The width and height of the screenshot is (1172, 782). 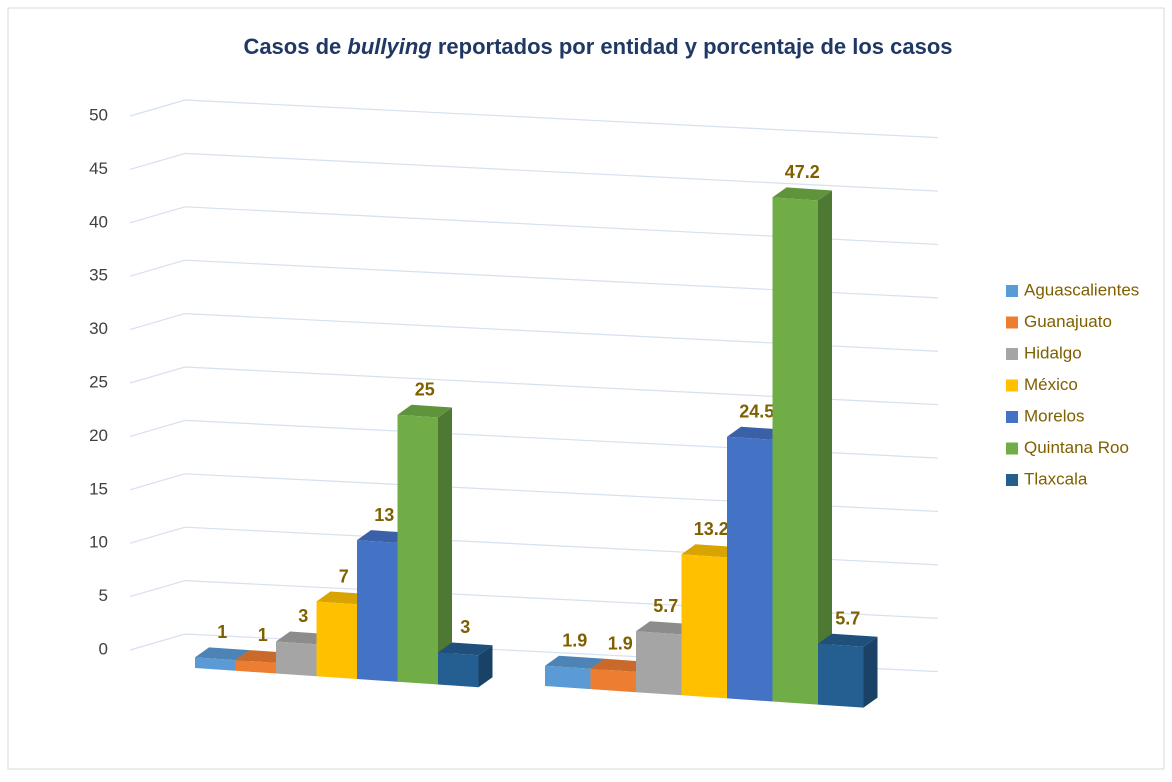 I want to click on legend-label: Guanajuato, so click(x=1068, y=321).